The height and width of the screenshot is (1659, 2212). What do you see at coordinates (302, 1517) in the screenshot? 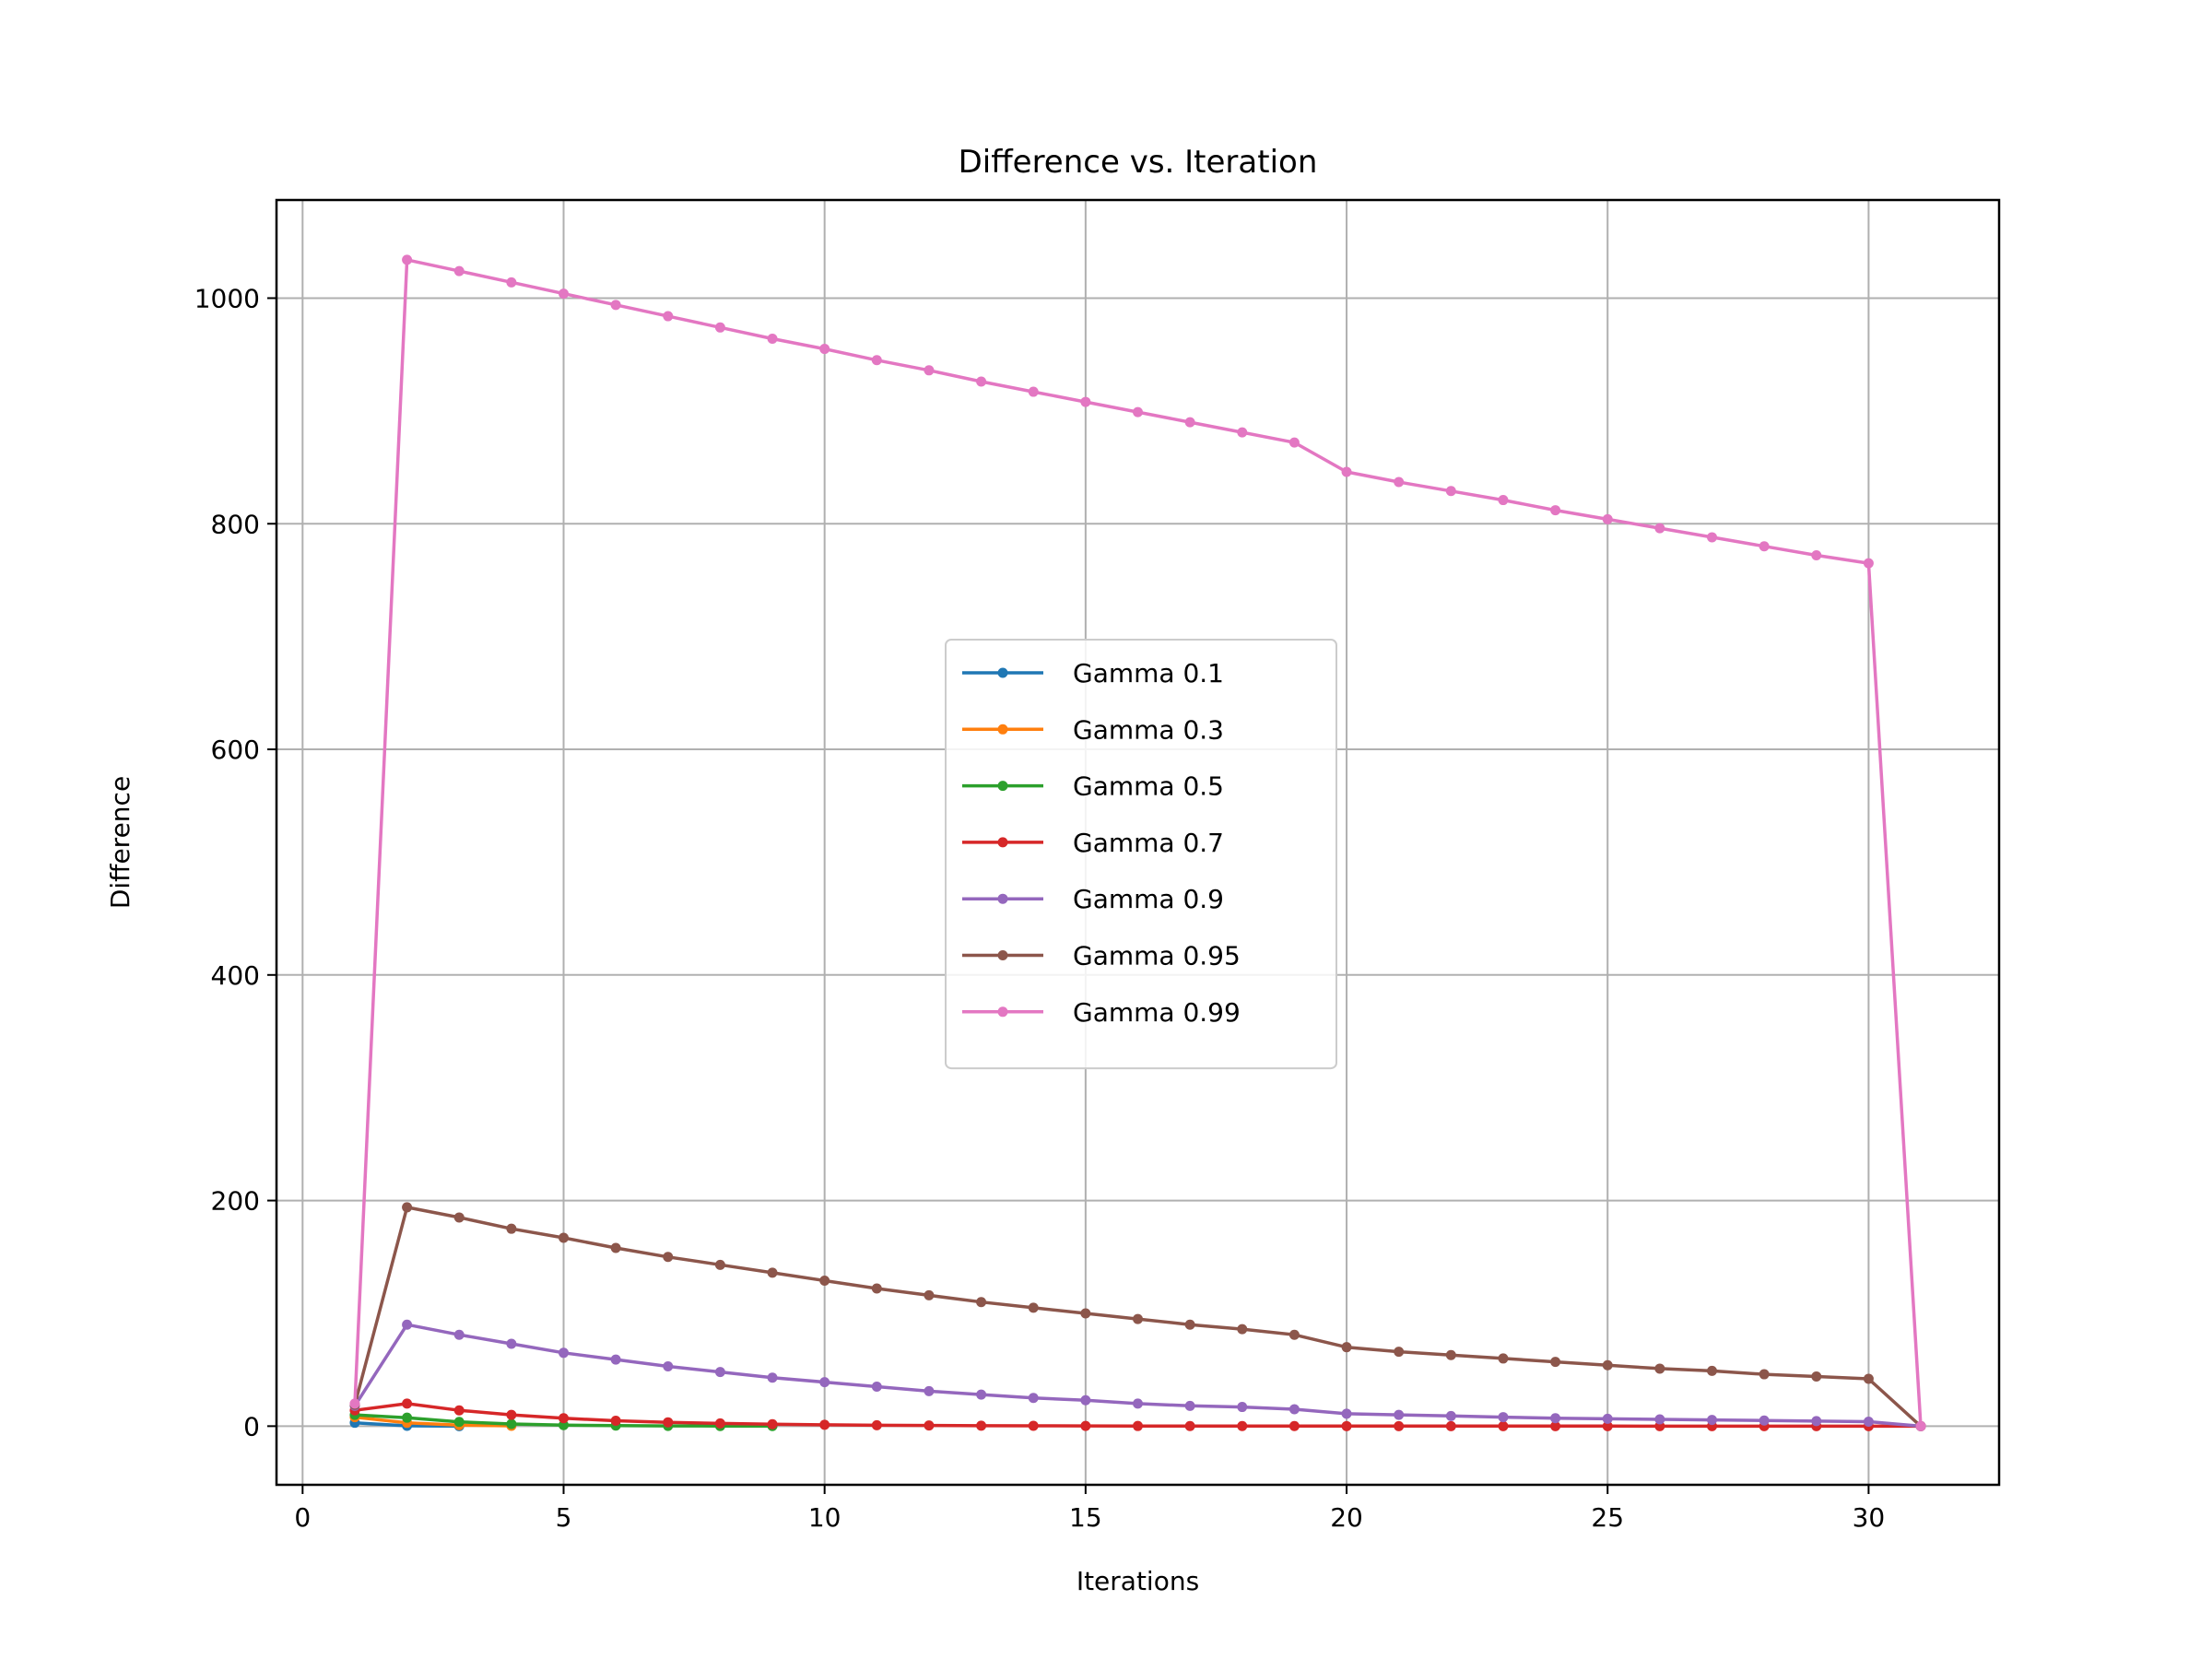
I see `x-tick-label: 0` at bounding box center [302, 1517].